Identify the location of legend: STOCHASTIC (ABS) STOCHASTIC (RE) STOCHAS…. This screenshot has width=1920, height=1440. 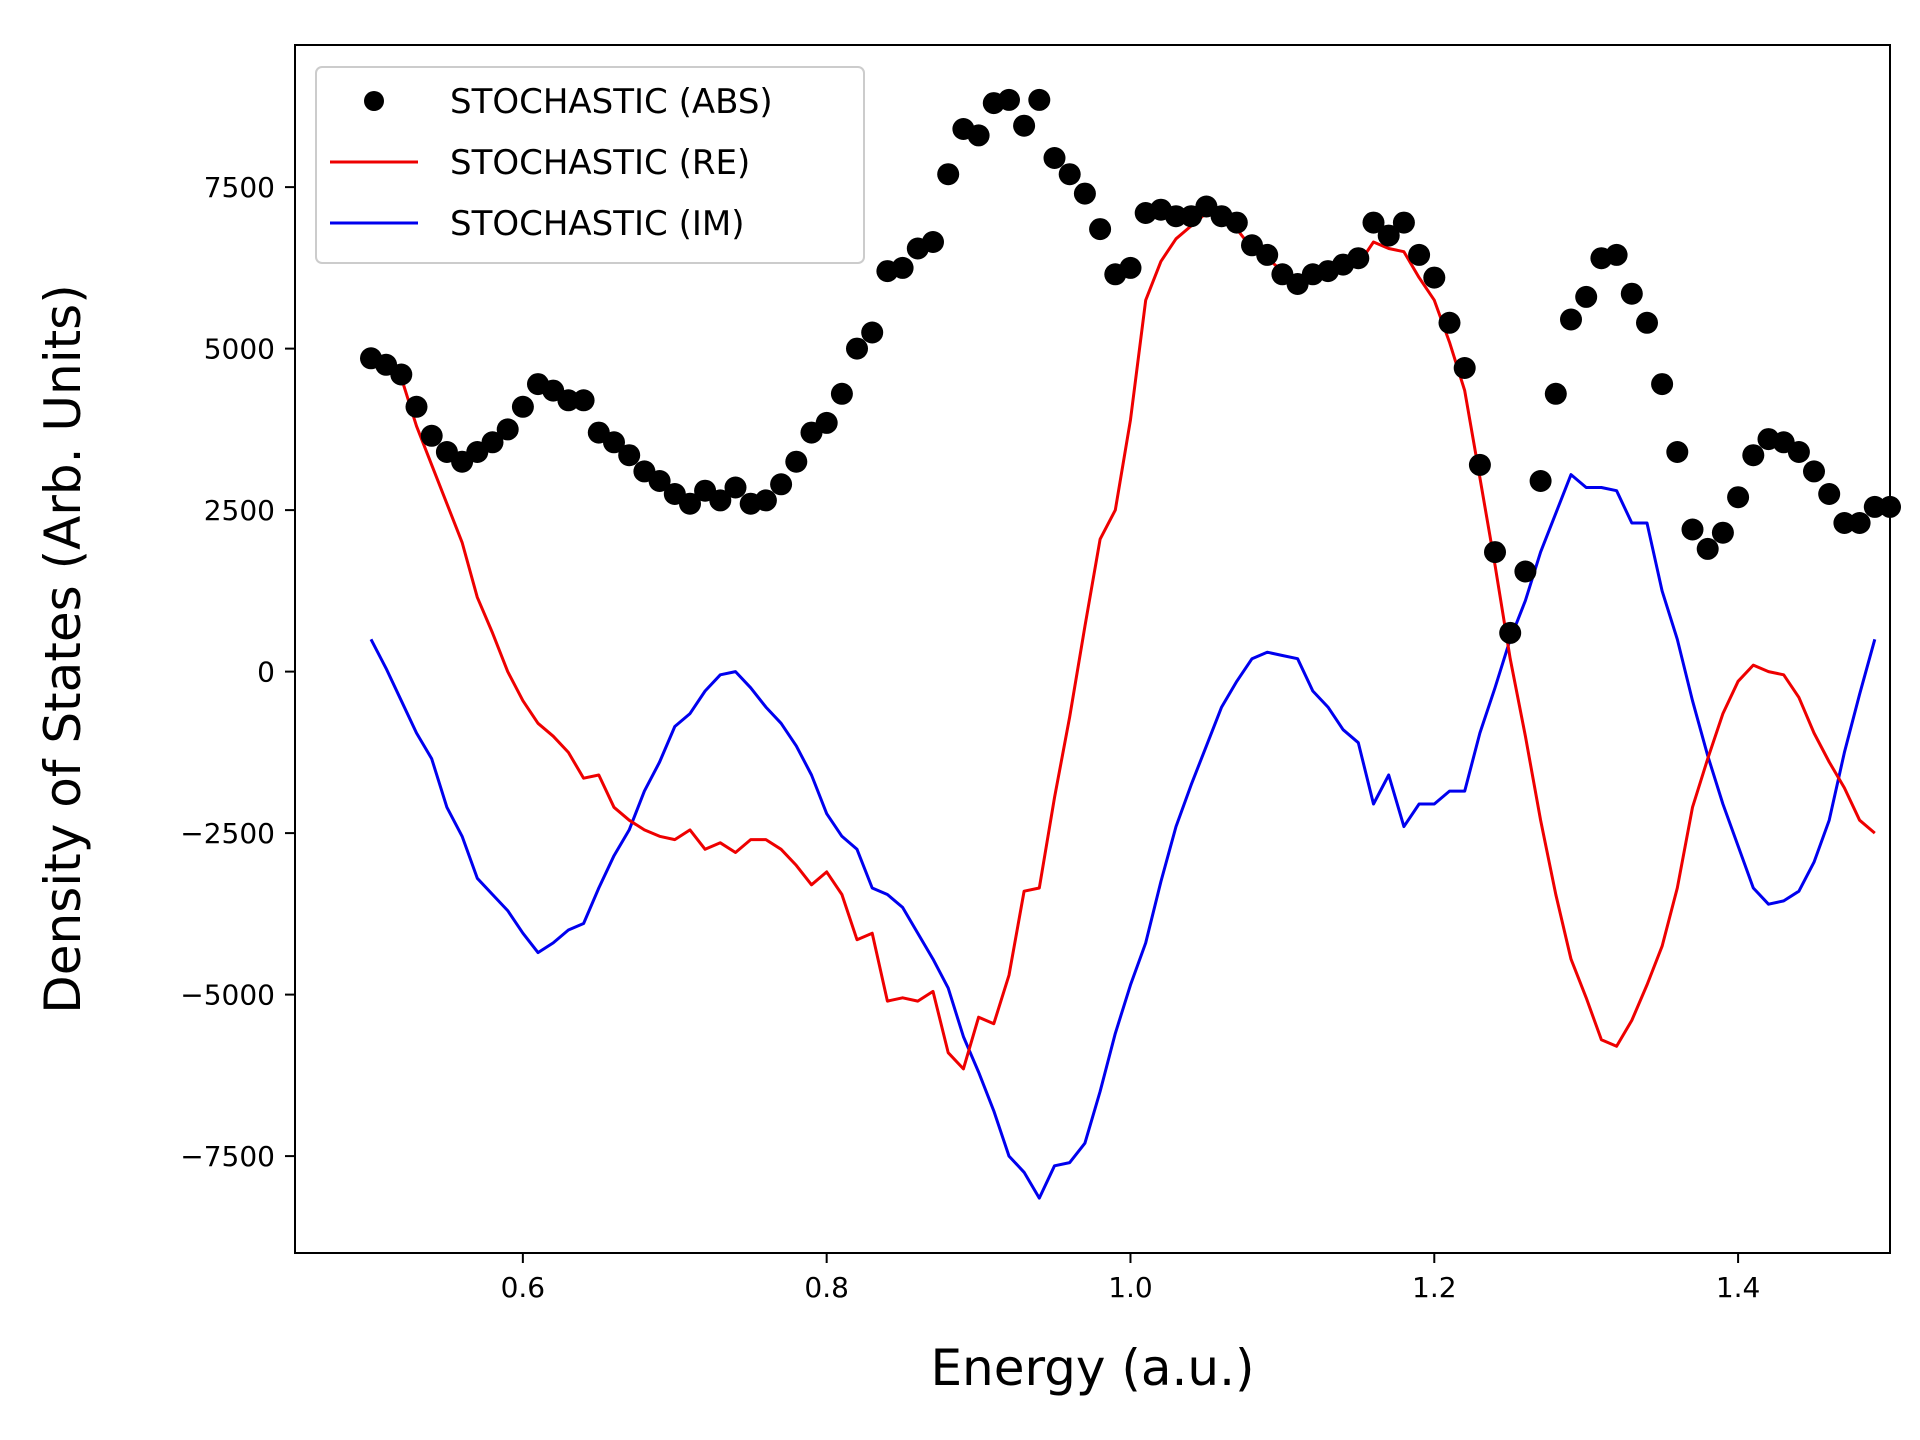
(590, 165).